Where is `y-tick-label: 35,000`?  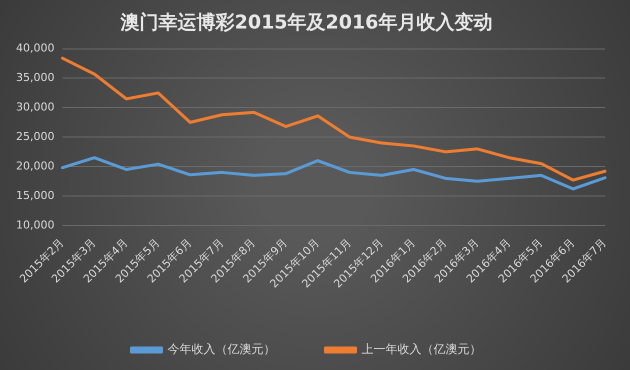
y-tick-label: 35,000 is located at coordinates (35, 77).